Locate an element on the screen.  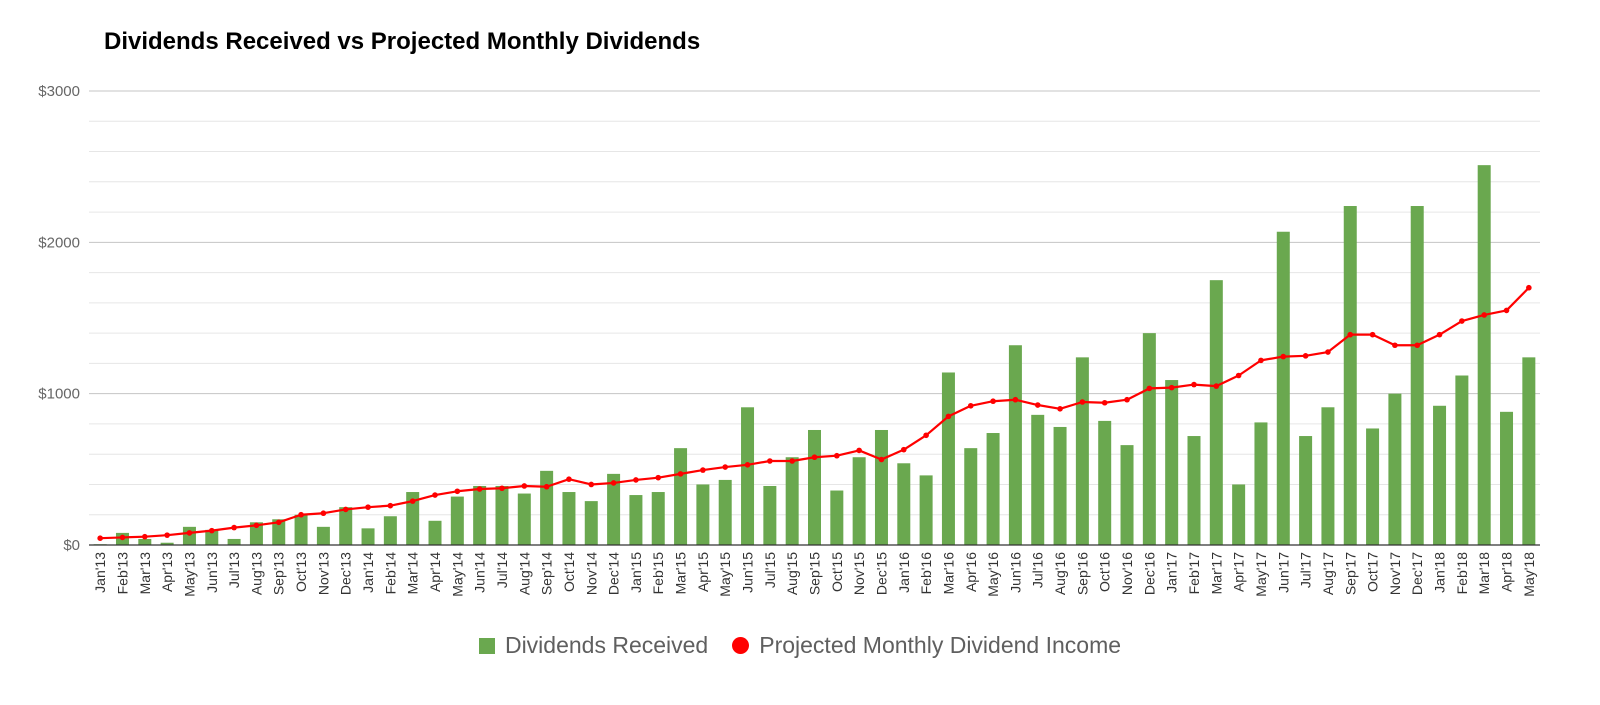
x-tick-label: Jun'17 is located at coordinates (1283, 572).